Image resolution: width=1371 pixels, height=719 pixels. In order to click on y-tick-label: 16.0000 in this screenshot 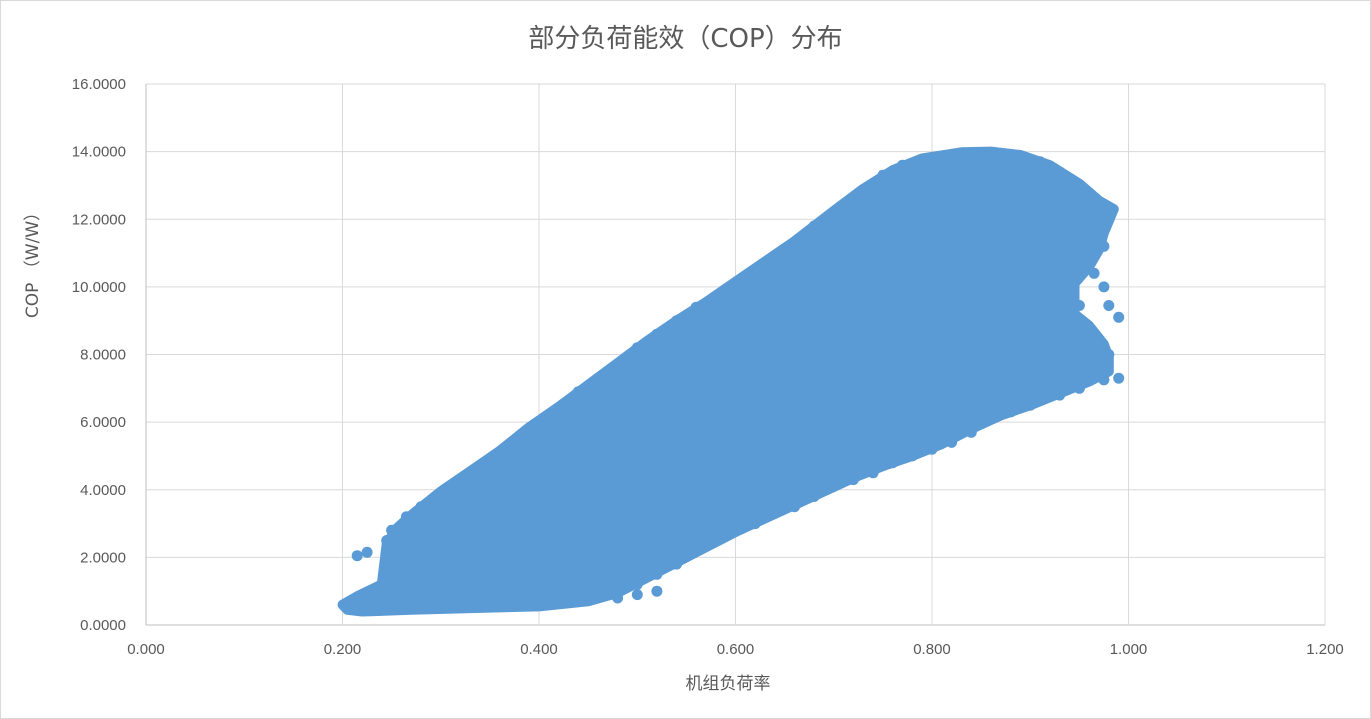, I will do `click(99, 84)`.